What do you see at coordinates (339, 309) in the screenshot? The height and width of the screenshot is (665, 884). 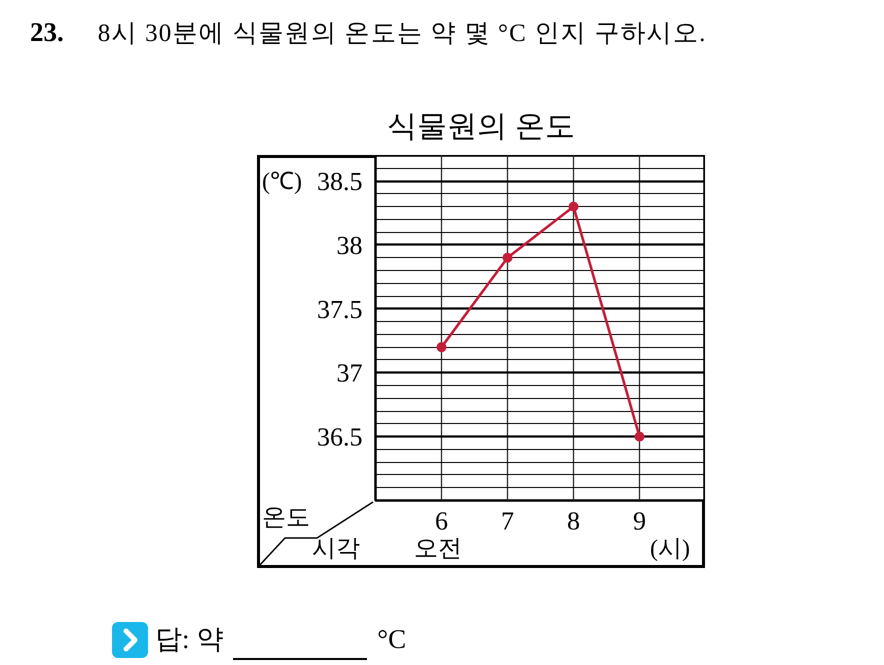 I see `y-tick-label: 37.5` at bounding box center [339, 309].